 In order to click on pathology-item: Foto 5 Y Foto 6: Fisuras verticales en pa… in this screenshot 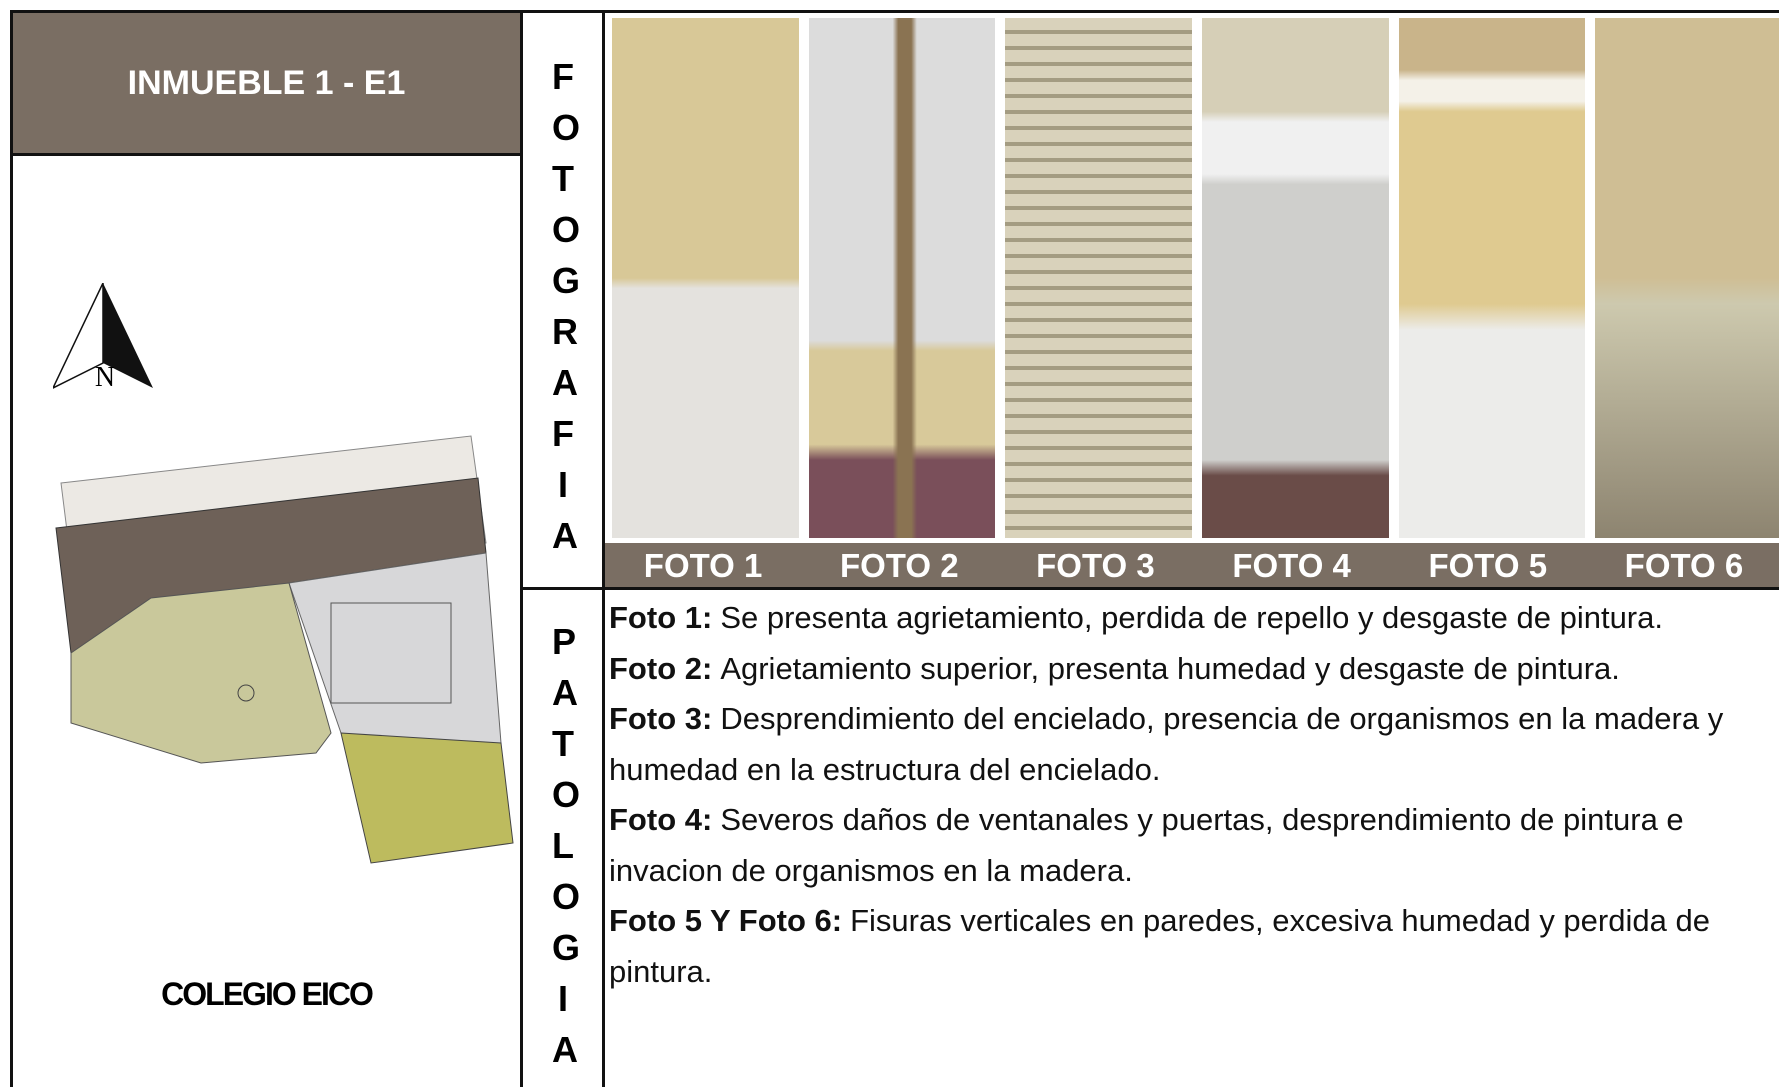, I will do `click(1194, 946)`.